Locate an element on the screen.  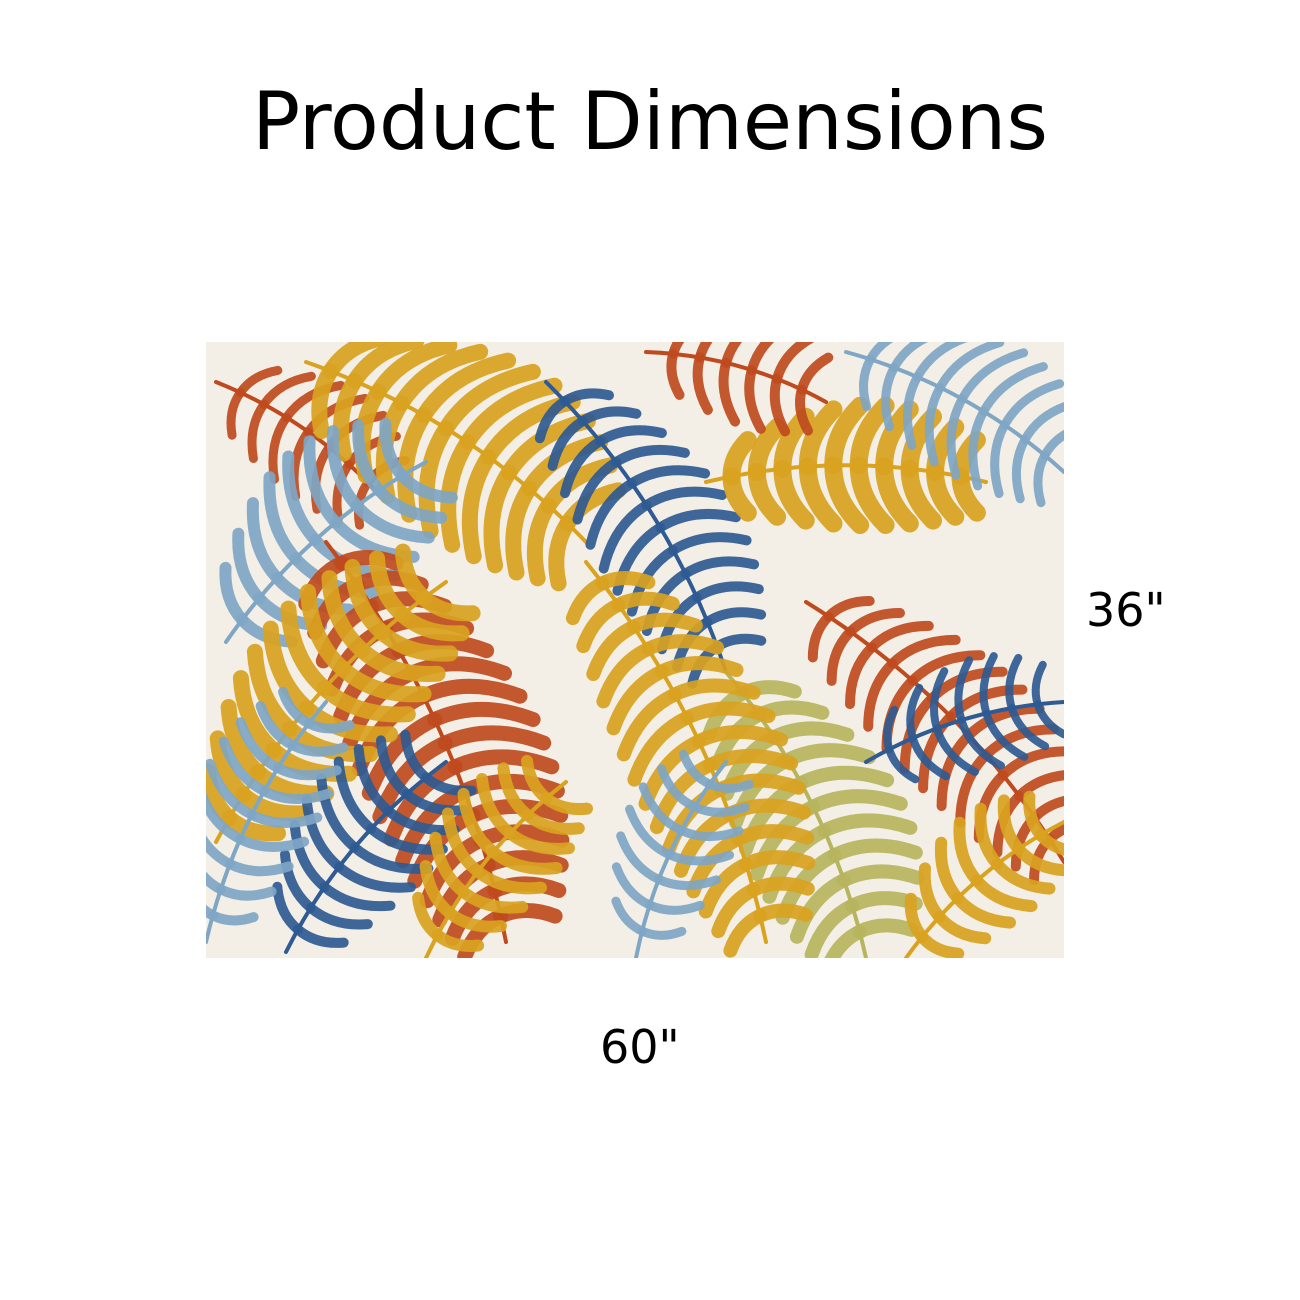
width-dimension-label: 60" is located at coordinates (640, 1047).